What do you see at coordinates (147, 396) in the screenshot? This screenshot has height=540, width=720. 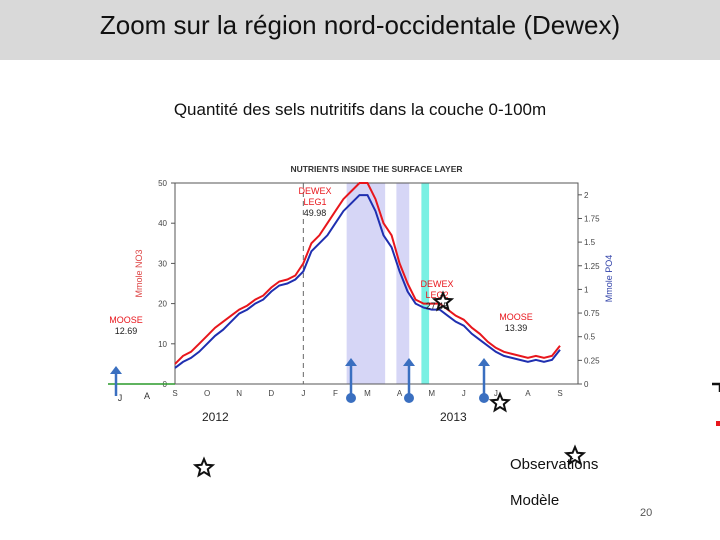 I see `left-mark-a: A` at bounding box center [147, 396].